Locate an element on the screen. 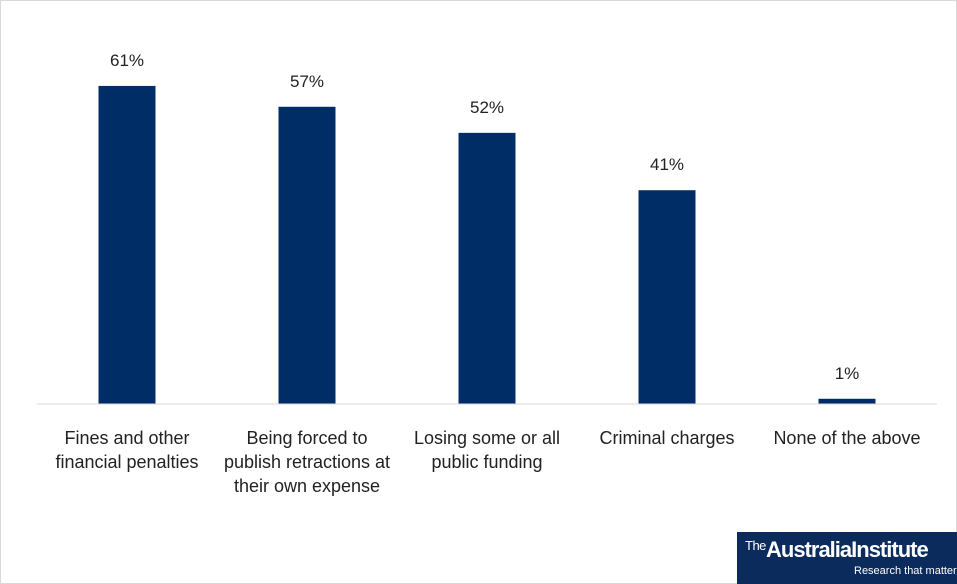 The width and height of the screenshot is (957, 584). logo-name: AustraliaInstitute is located at coordinates (847, 549).